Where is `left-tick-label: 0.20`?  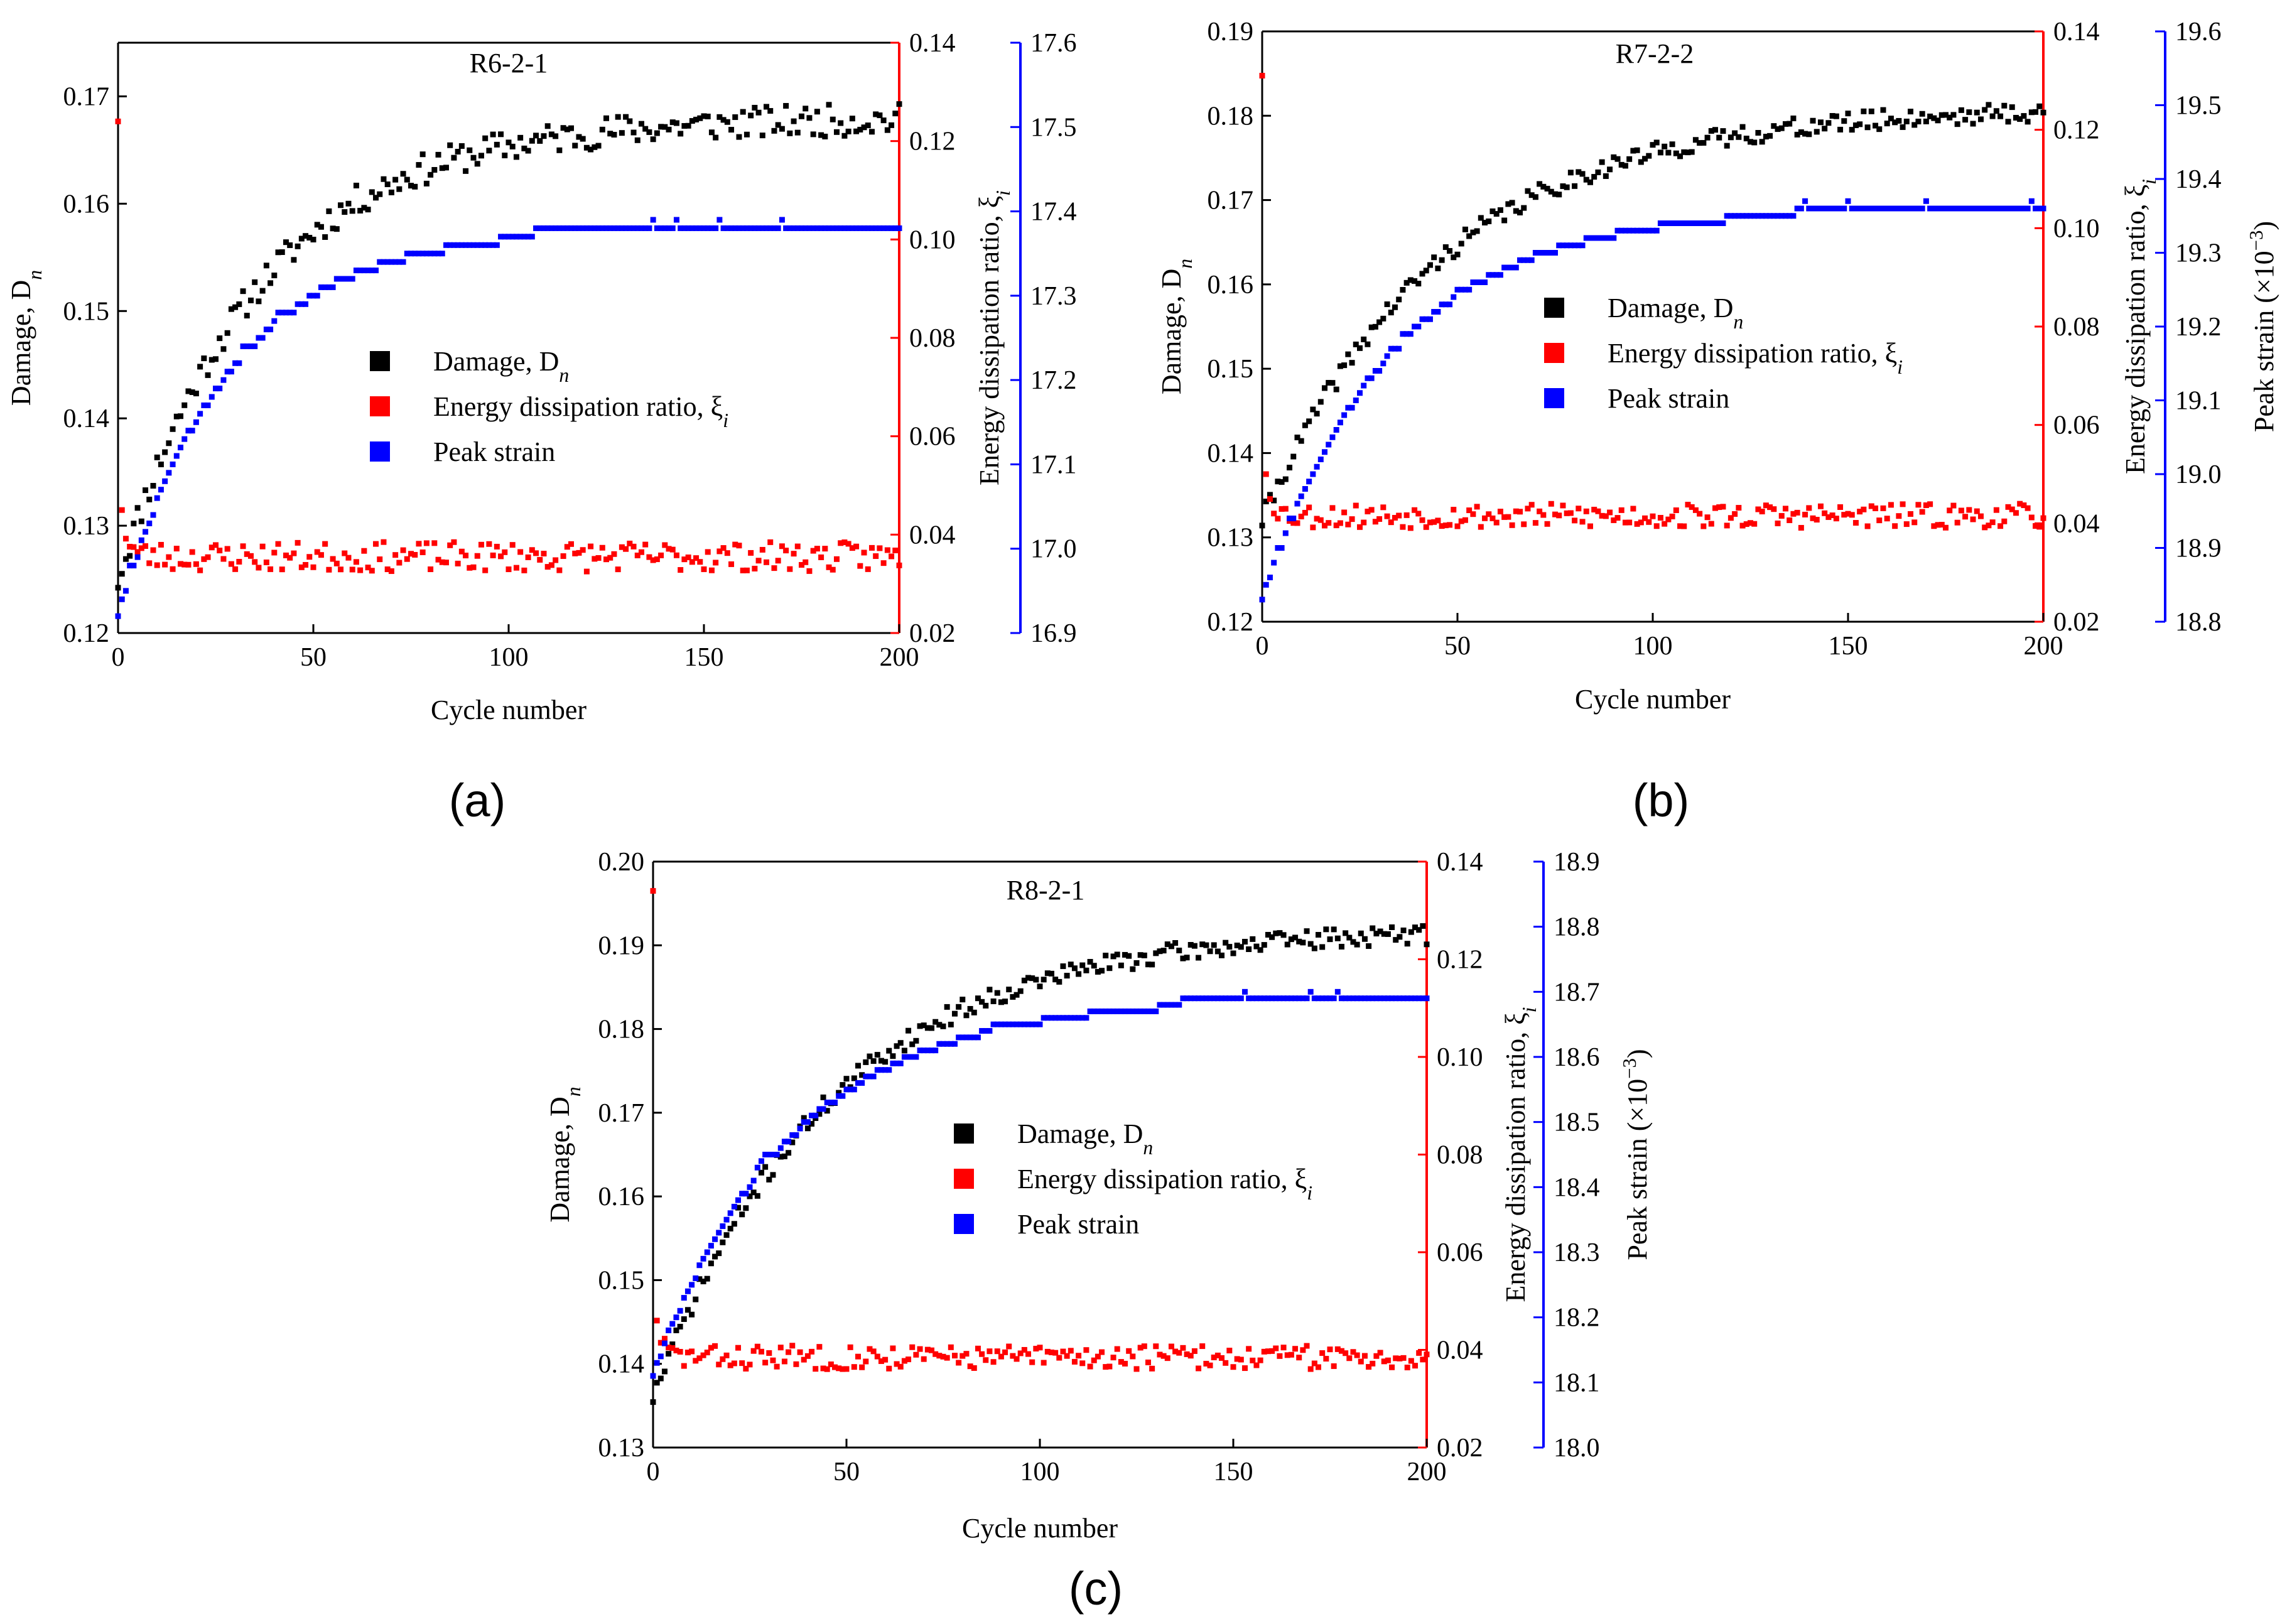
left-tick-label: 0.20 is located at coordinates (621, 862).